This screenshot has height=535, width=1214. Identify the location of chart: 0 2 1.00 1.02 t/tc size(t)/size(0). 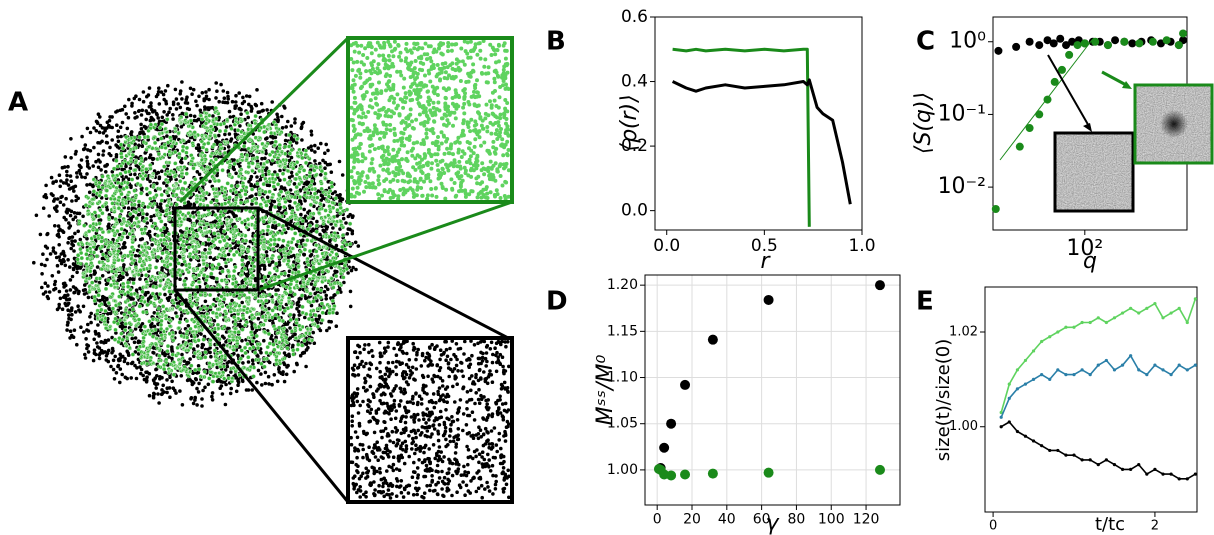
(1065, 410).